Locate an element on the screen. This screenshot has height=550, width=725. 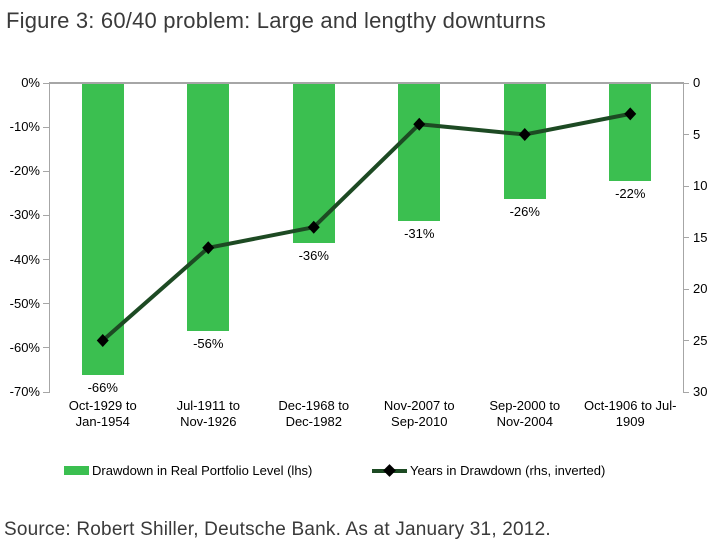
right-axis-line is located at coordinates (683, 238).